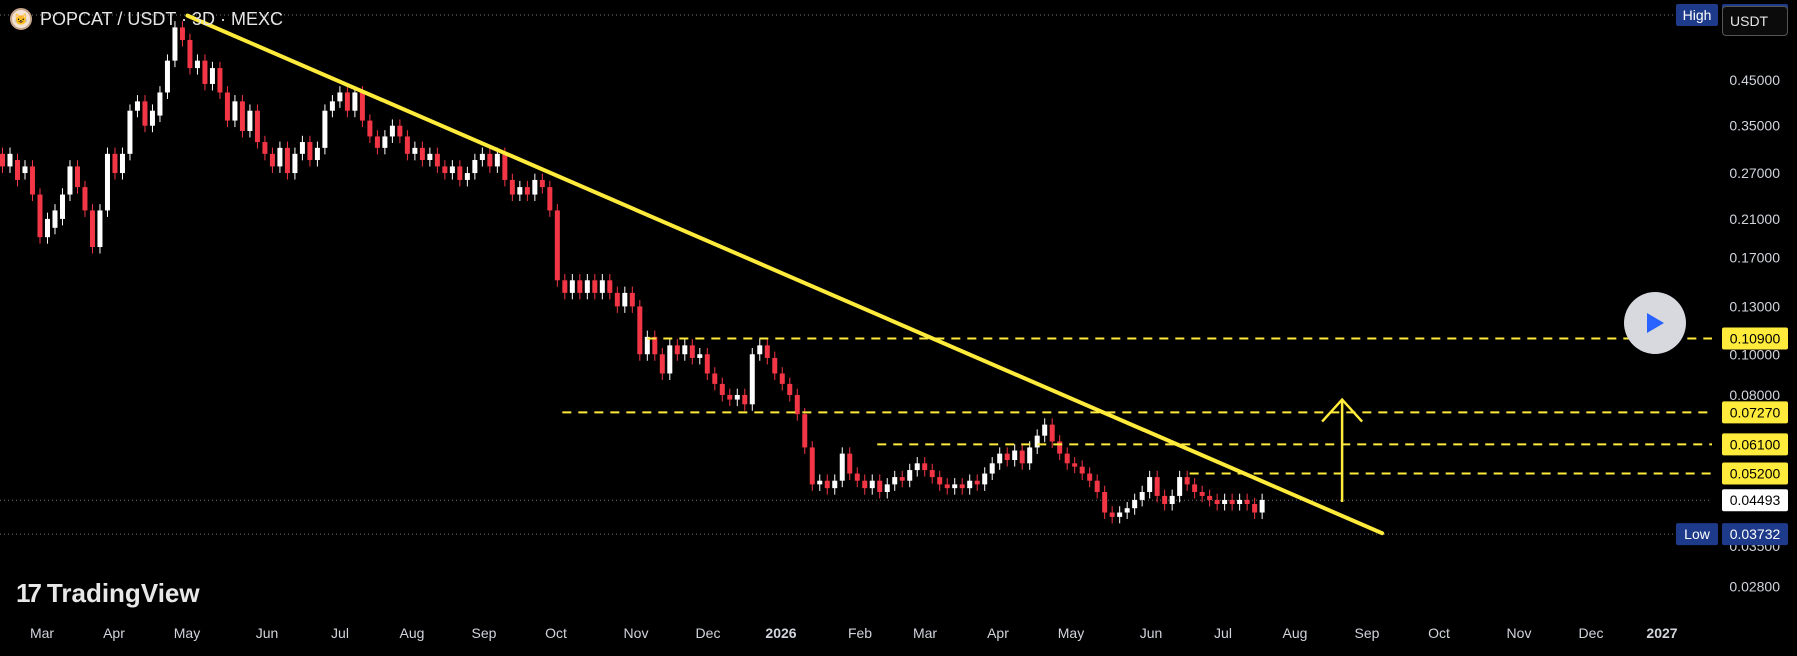 The height and width of the screenshot is (656, 1797). I want to click on play-button, so click(1655, 323).